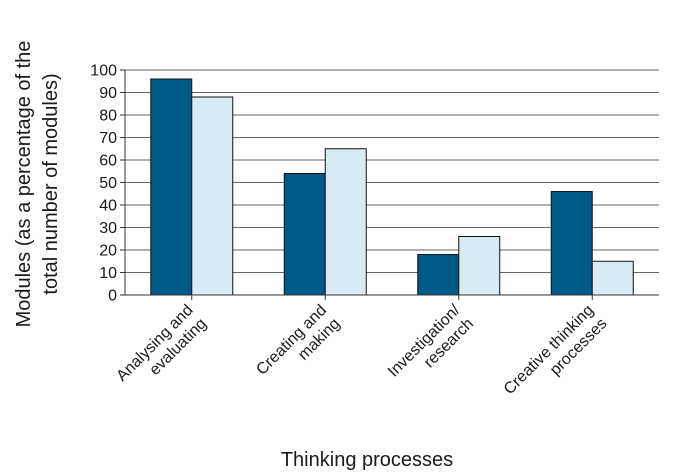 The height and width of the screenshot is (473, 685). Describe the element at coordinates (108, 183) in the screenshot. I see `y-tick-label: 50` at that location.